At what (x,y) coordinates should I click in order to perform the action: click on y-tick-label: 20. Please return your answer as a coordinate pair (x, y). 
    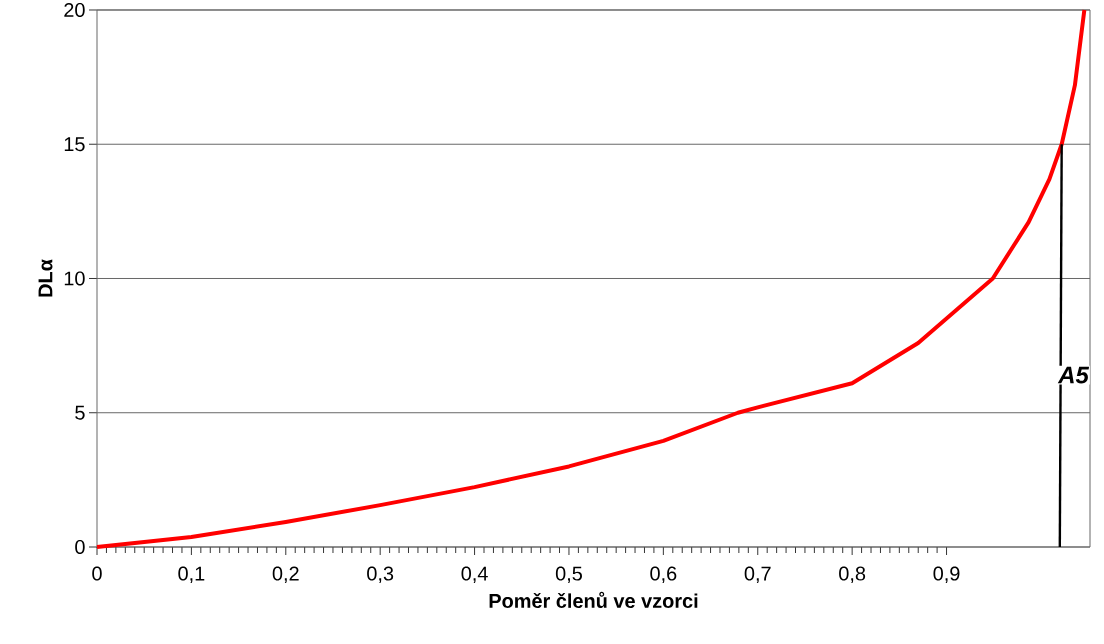
    Looking at the image, I should click on (74, 10).